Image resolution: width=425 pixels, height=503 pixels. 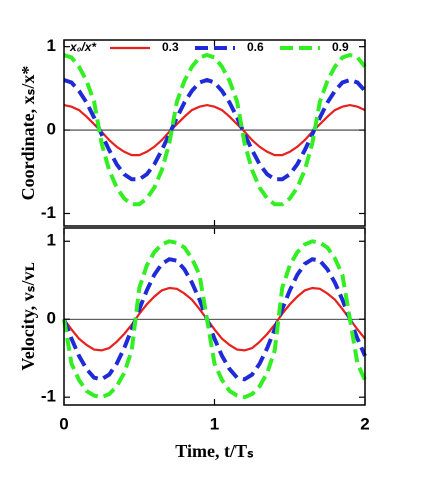 What do you see at coordinates (63, 423) in the screenshot?
I see `x-tick-label: 0` at bounding box center [63, 423].